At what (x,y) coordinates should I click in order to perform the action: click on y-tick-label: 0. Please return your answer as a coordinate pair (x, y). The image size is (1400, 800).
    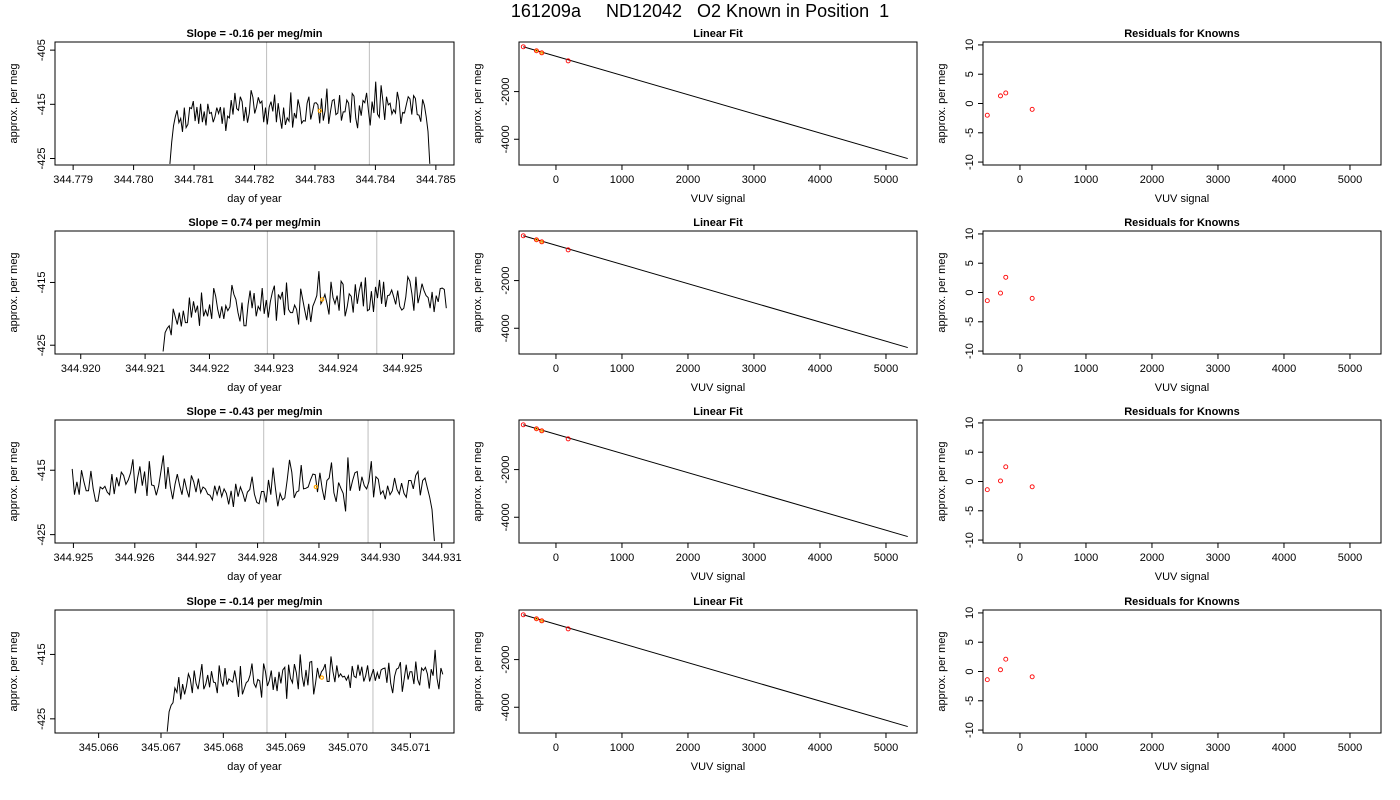
    Looking at the image, I should click on (970, 481).